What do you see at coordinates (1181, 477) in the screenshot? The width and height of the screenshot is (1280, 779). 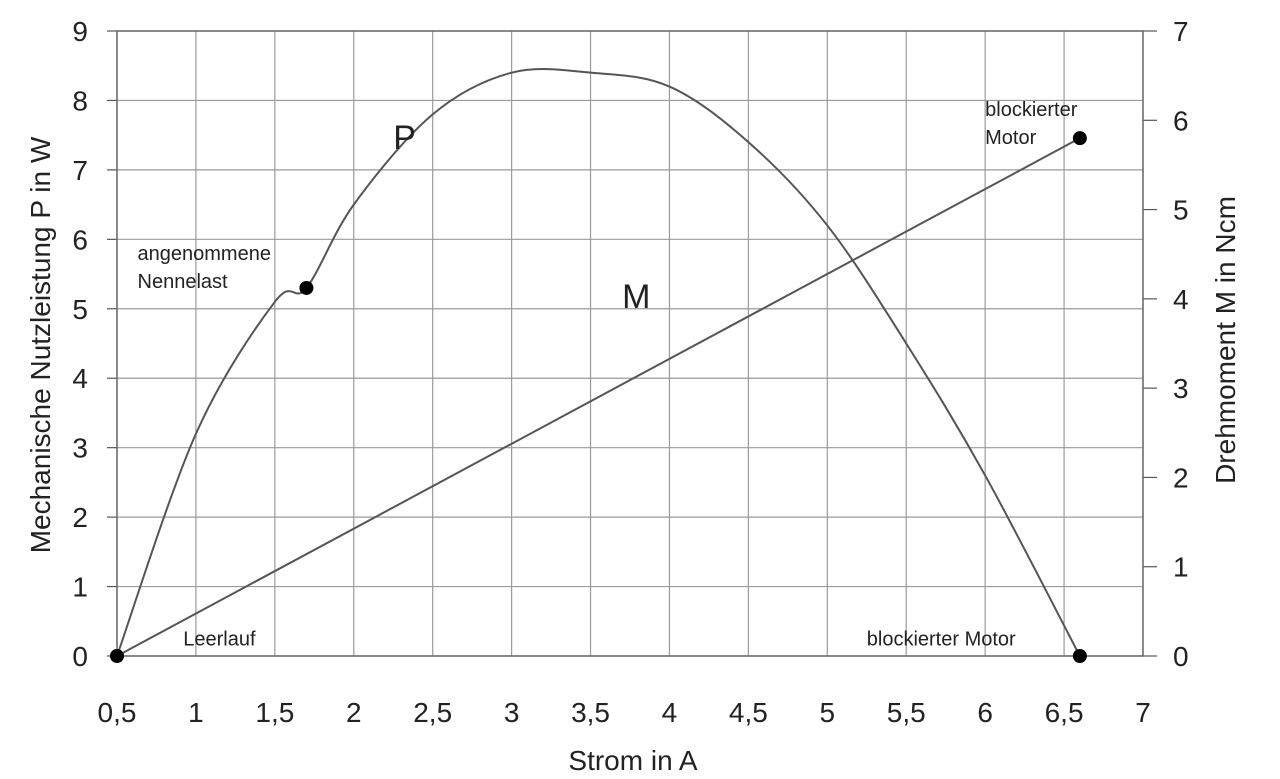 I see `y-right-tick-label: 2` at bounding box center [1181, 477].